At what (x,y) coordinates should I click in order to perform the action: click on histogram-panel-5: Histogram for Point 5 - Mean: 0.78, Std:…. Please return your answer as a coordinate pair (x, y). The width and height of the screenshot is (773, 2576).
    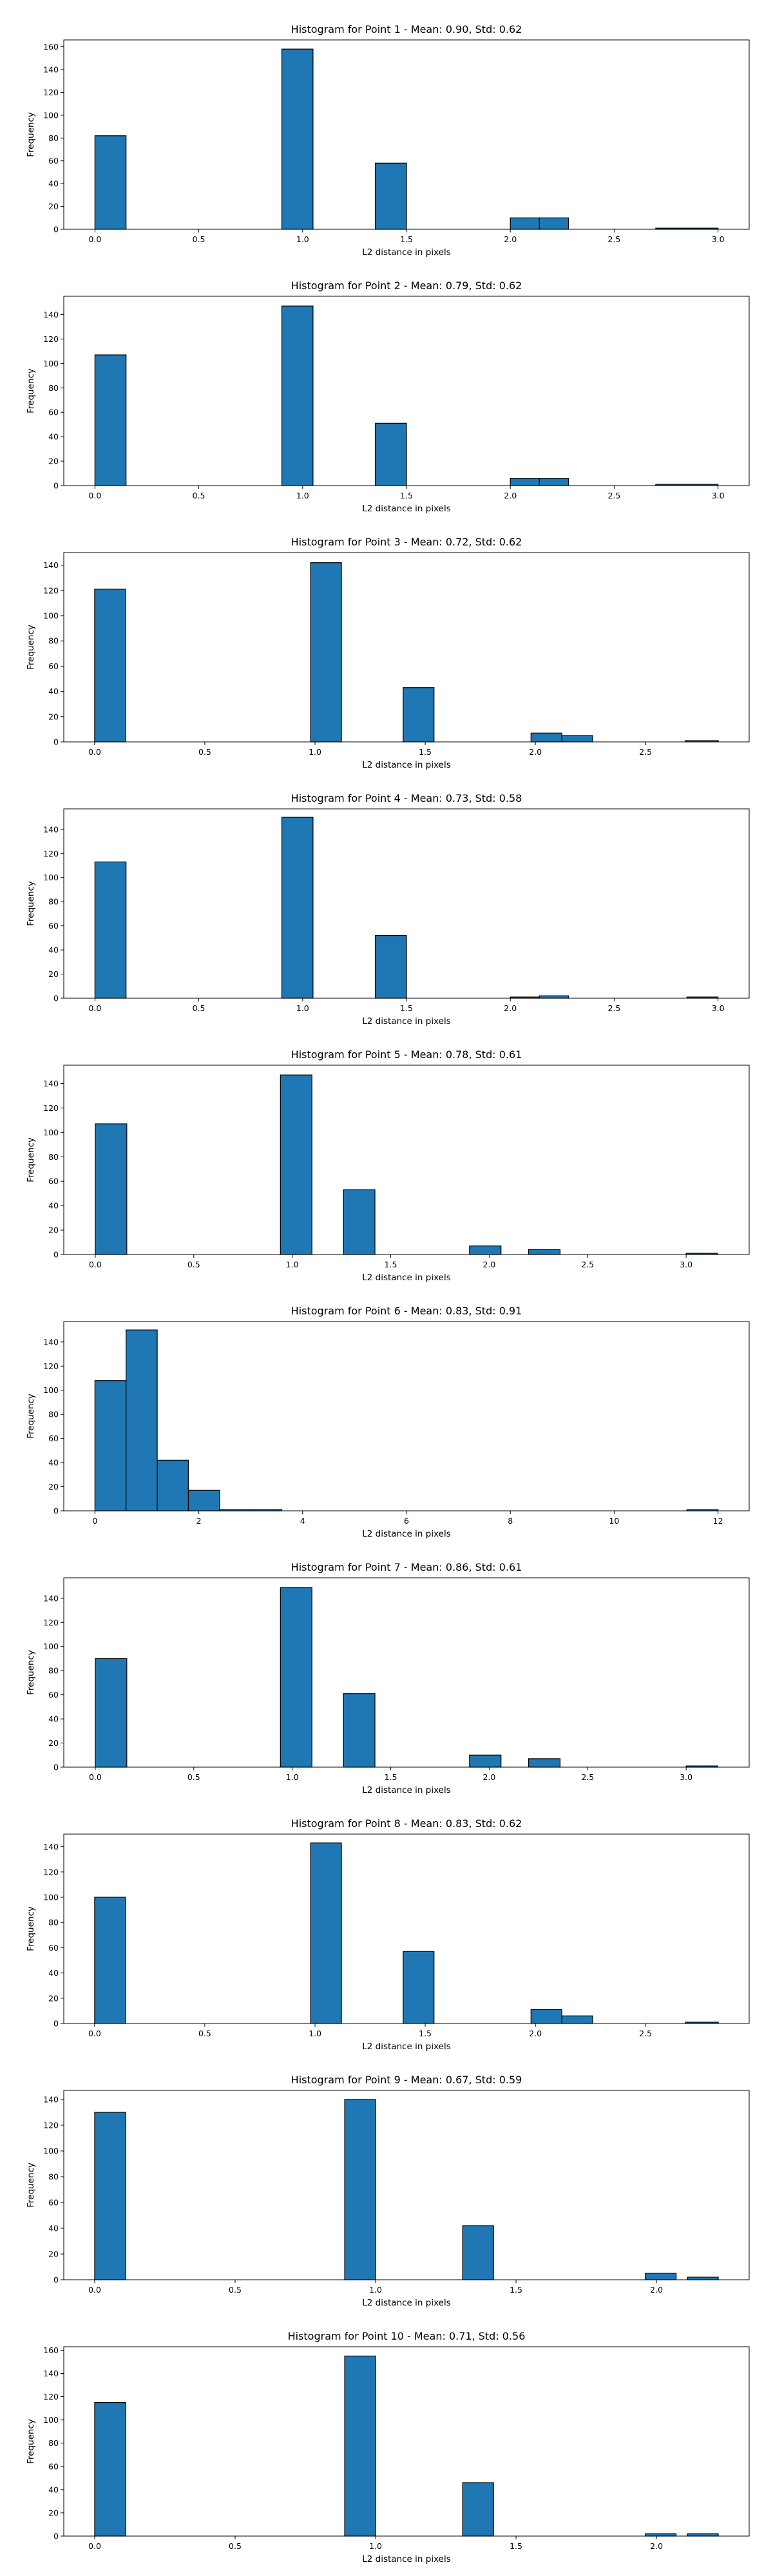
    Looking at the image, I should click on (388, 1165).